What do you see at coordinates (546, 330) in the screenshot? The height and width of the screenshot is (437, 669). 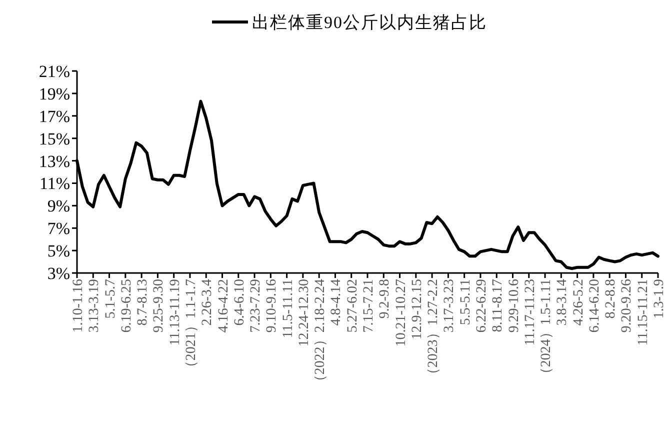 I see `x-tick-label: （2024）1.5-1.11` at bounding box center [546, 330].